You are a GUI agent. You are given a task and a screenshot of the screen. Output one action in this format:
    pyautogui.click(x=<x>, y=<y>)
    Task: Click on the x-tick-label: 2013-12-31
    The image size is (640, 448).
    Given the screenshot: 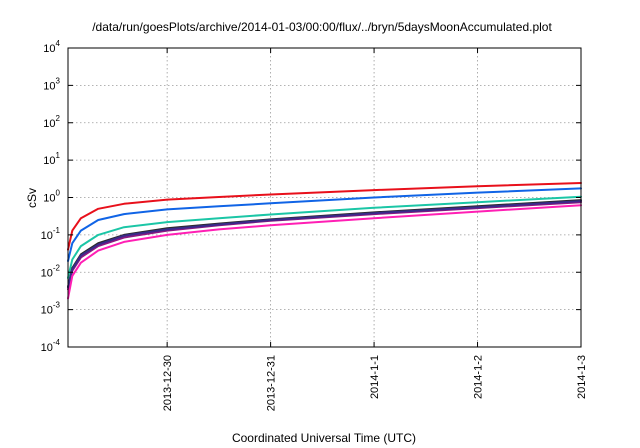 What is the action you would take?
    pyautogui.click(x=272, y=383)
    